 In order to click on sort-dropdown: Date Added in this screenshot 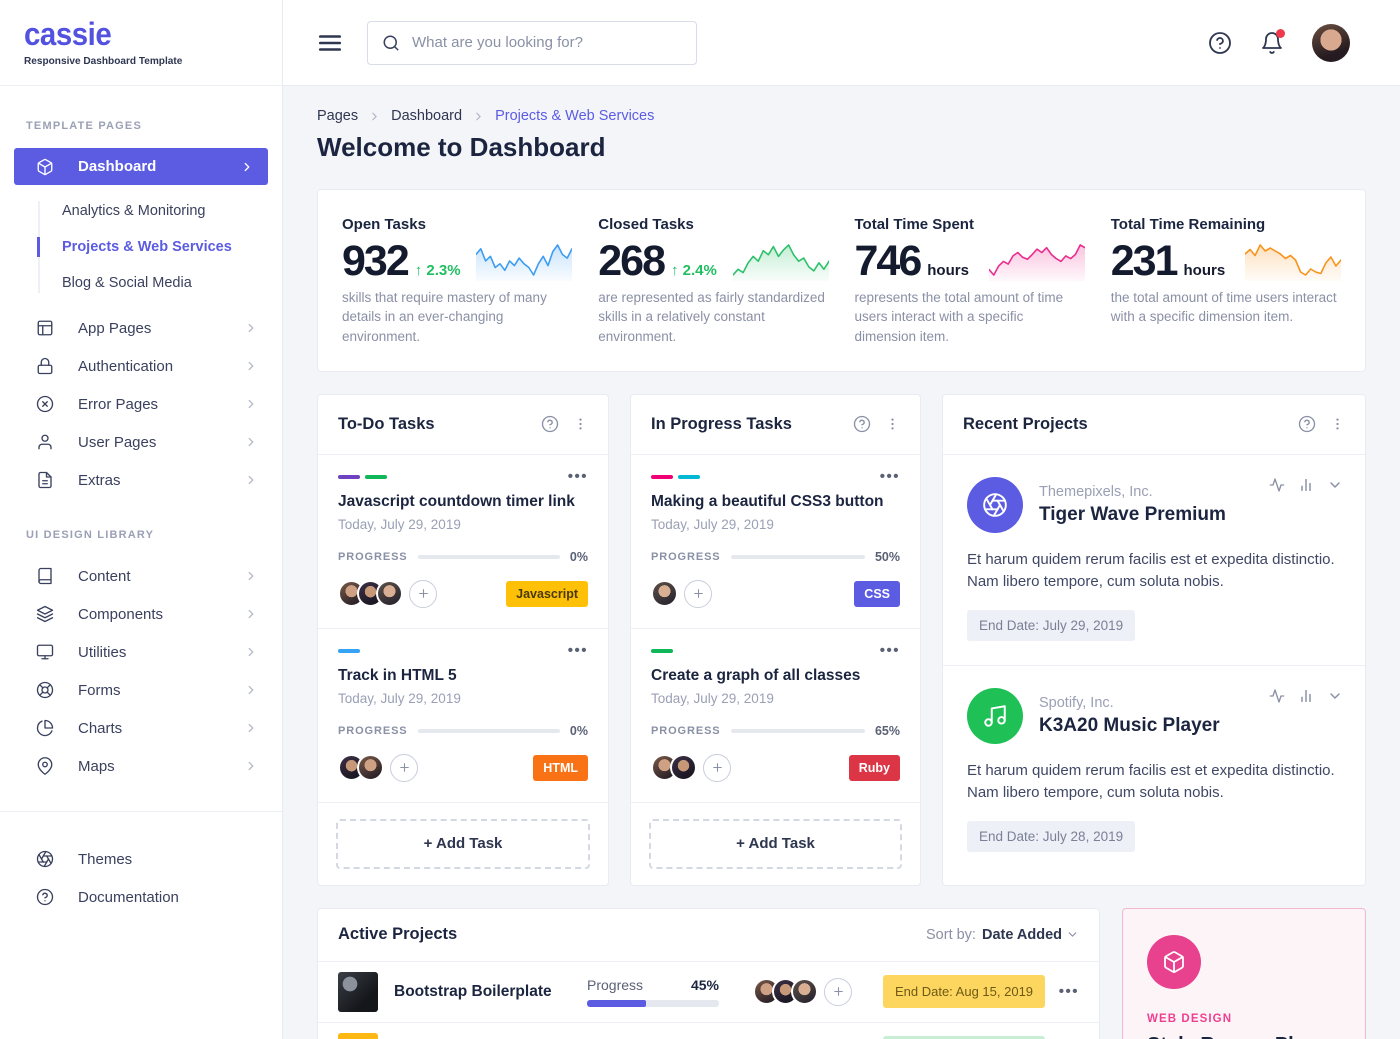, I will do `click(1030, 935)`.